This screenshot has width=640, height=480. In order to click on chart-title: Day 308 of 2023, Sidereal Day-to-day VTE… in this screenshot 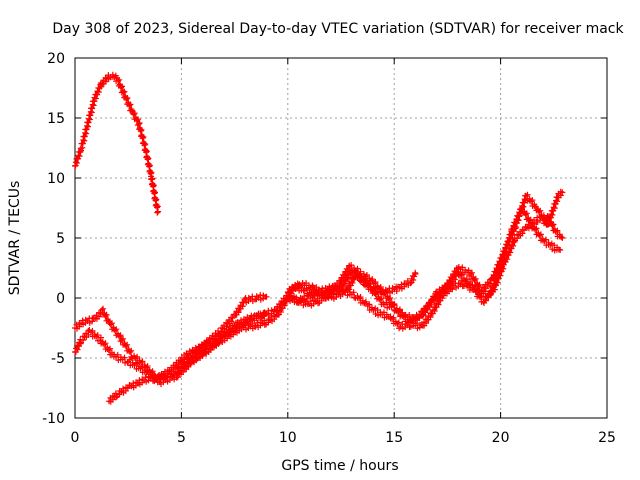, I will do `click(338, 29)`.